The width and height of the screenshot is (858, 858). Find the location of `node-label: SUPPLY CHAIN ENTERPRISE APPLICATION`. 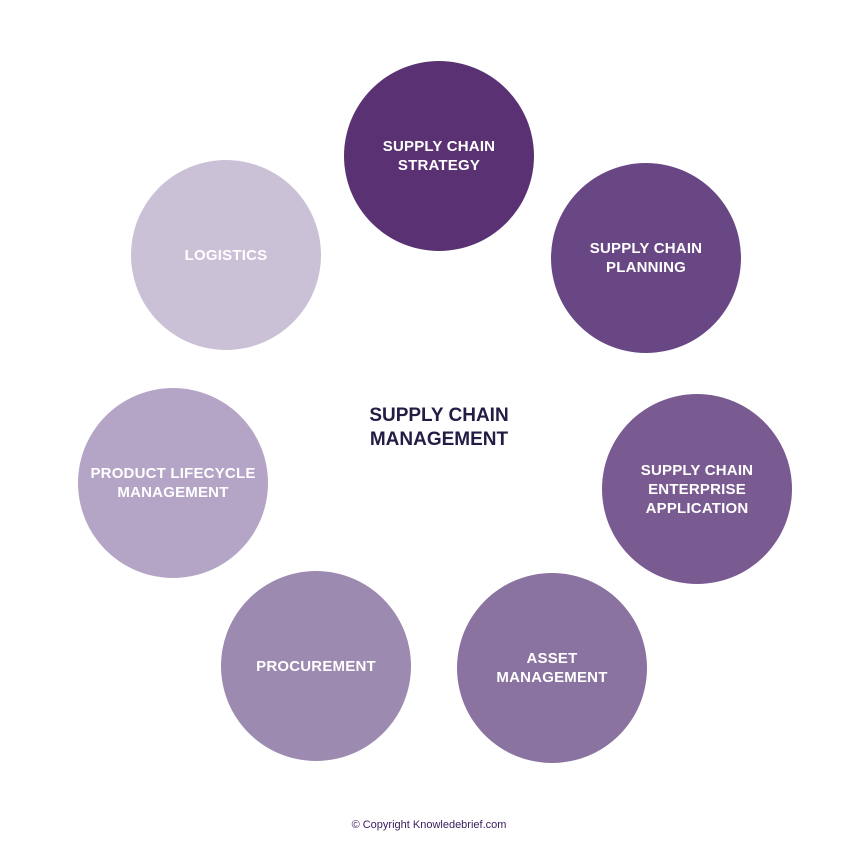

node-label: SUPPLY CHAIN ENTERPRISE APPLICATION is located at coordinates (697, 489).